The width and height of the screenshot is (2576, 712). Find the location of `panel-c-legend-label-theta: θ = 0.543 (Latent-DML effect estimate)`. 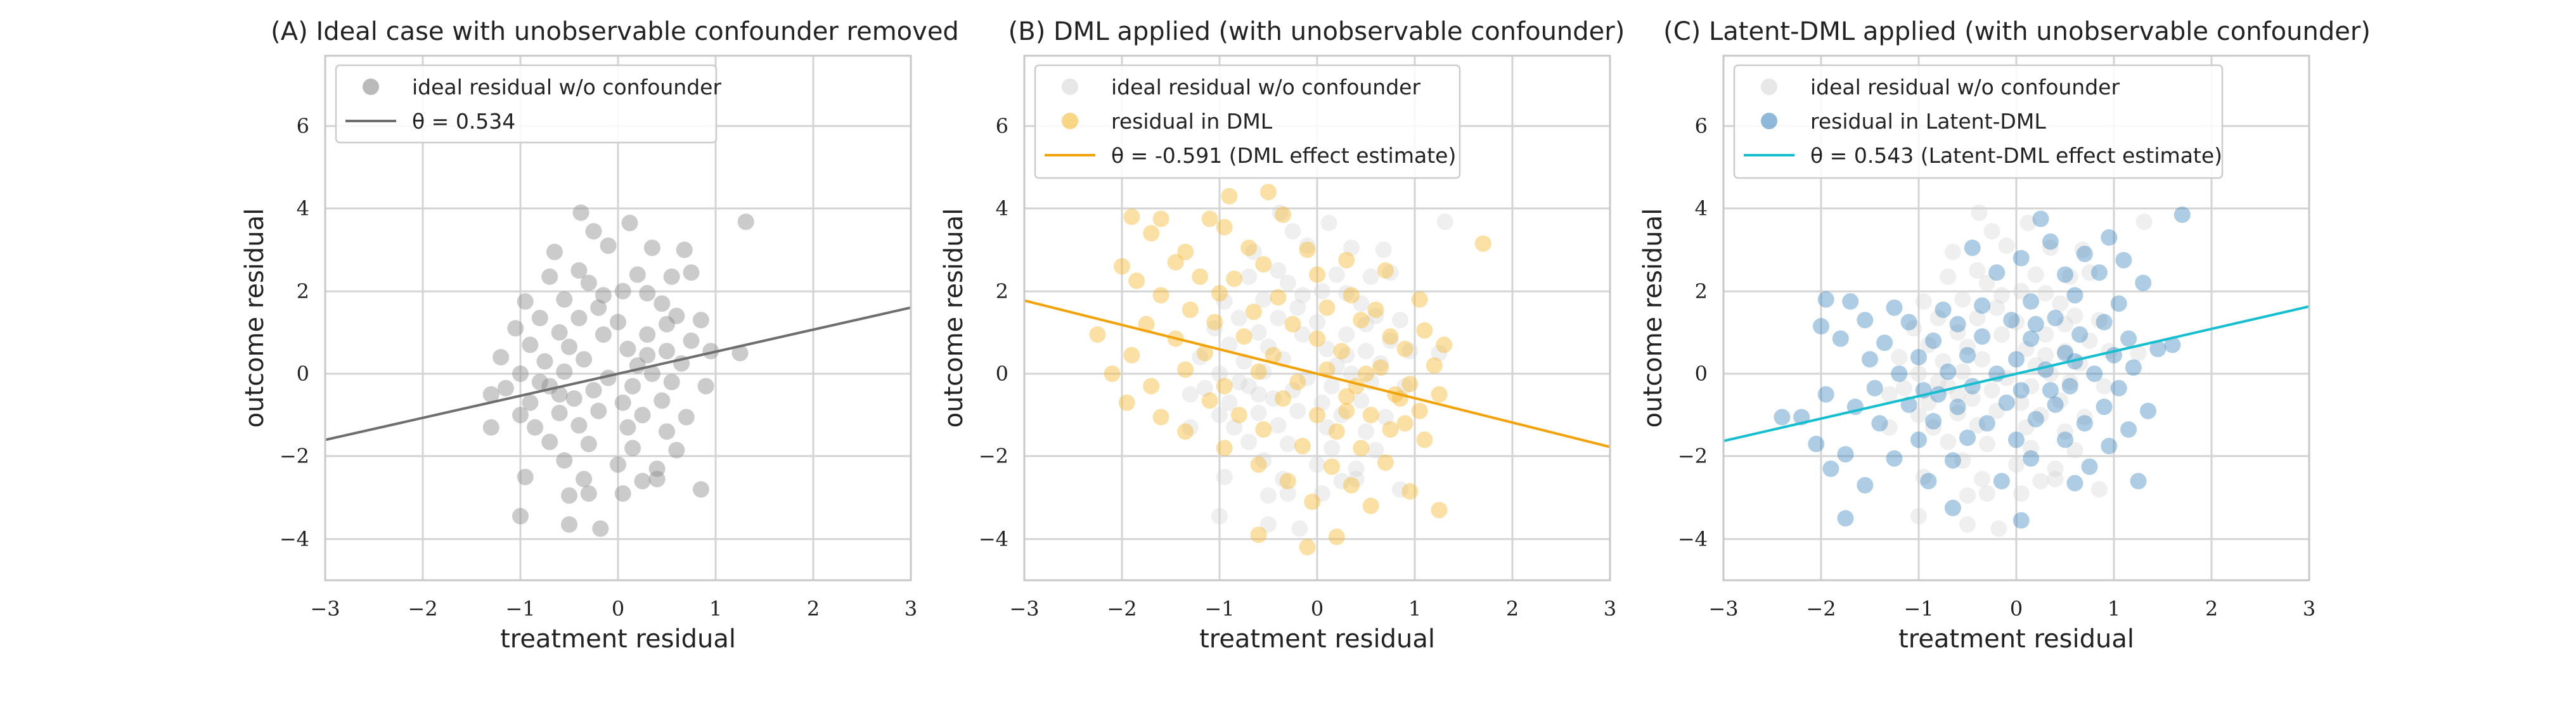

panel-c-legend-label-theta: θ = 0.543 (Latent-DML effect estimate) is located at coordinates (2016, 155).